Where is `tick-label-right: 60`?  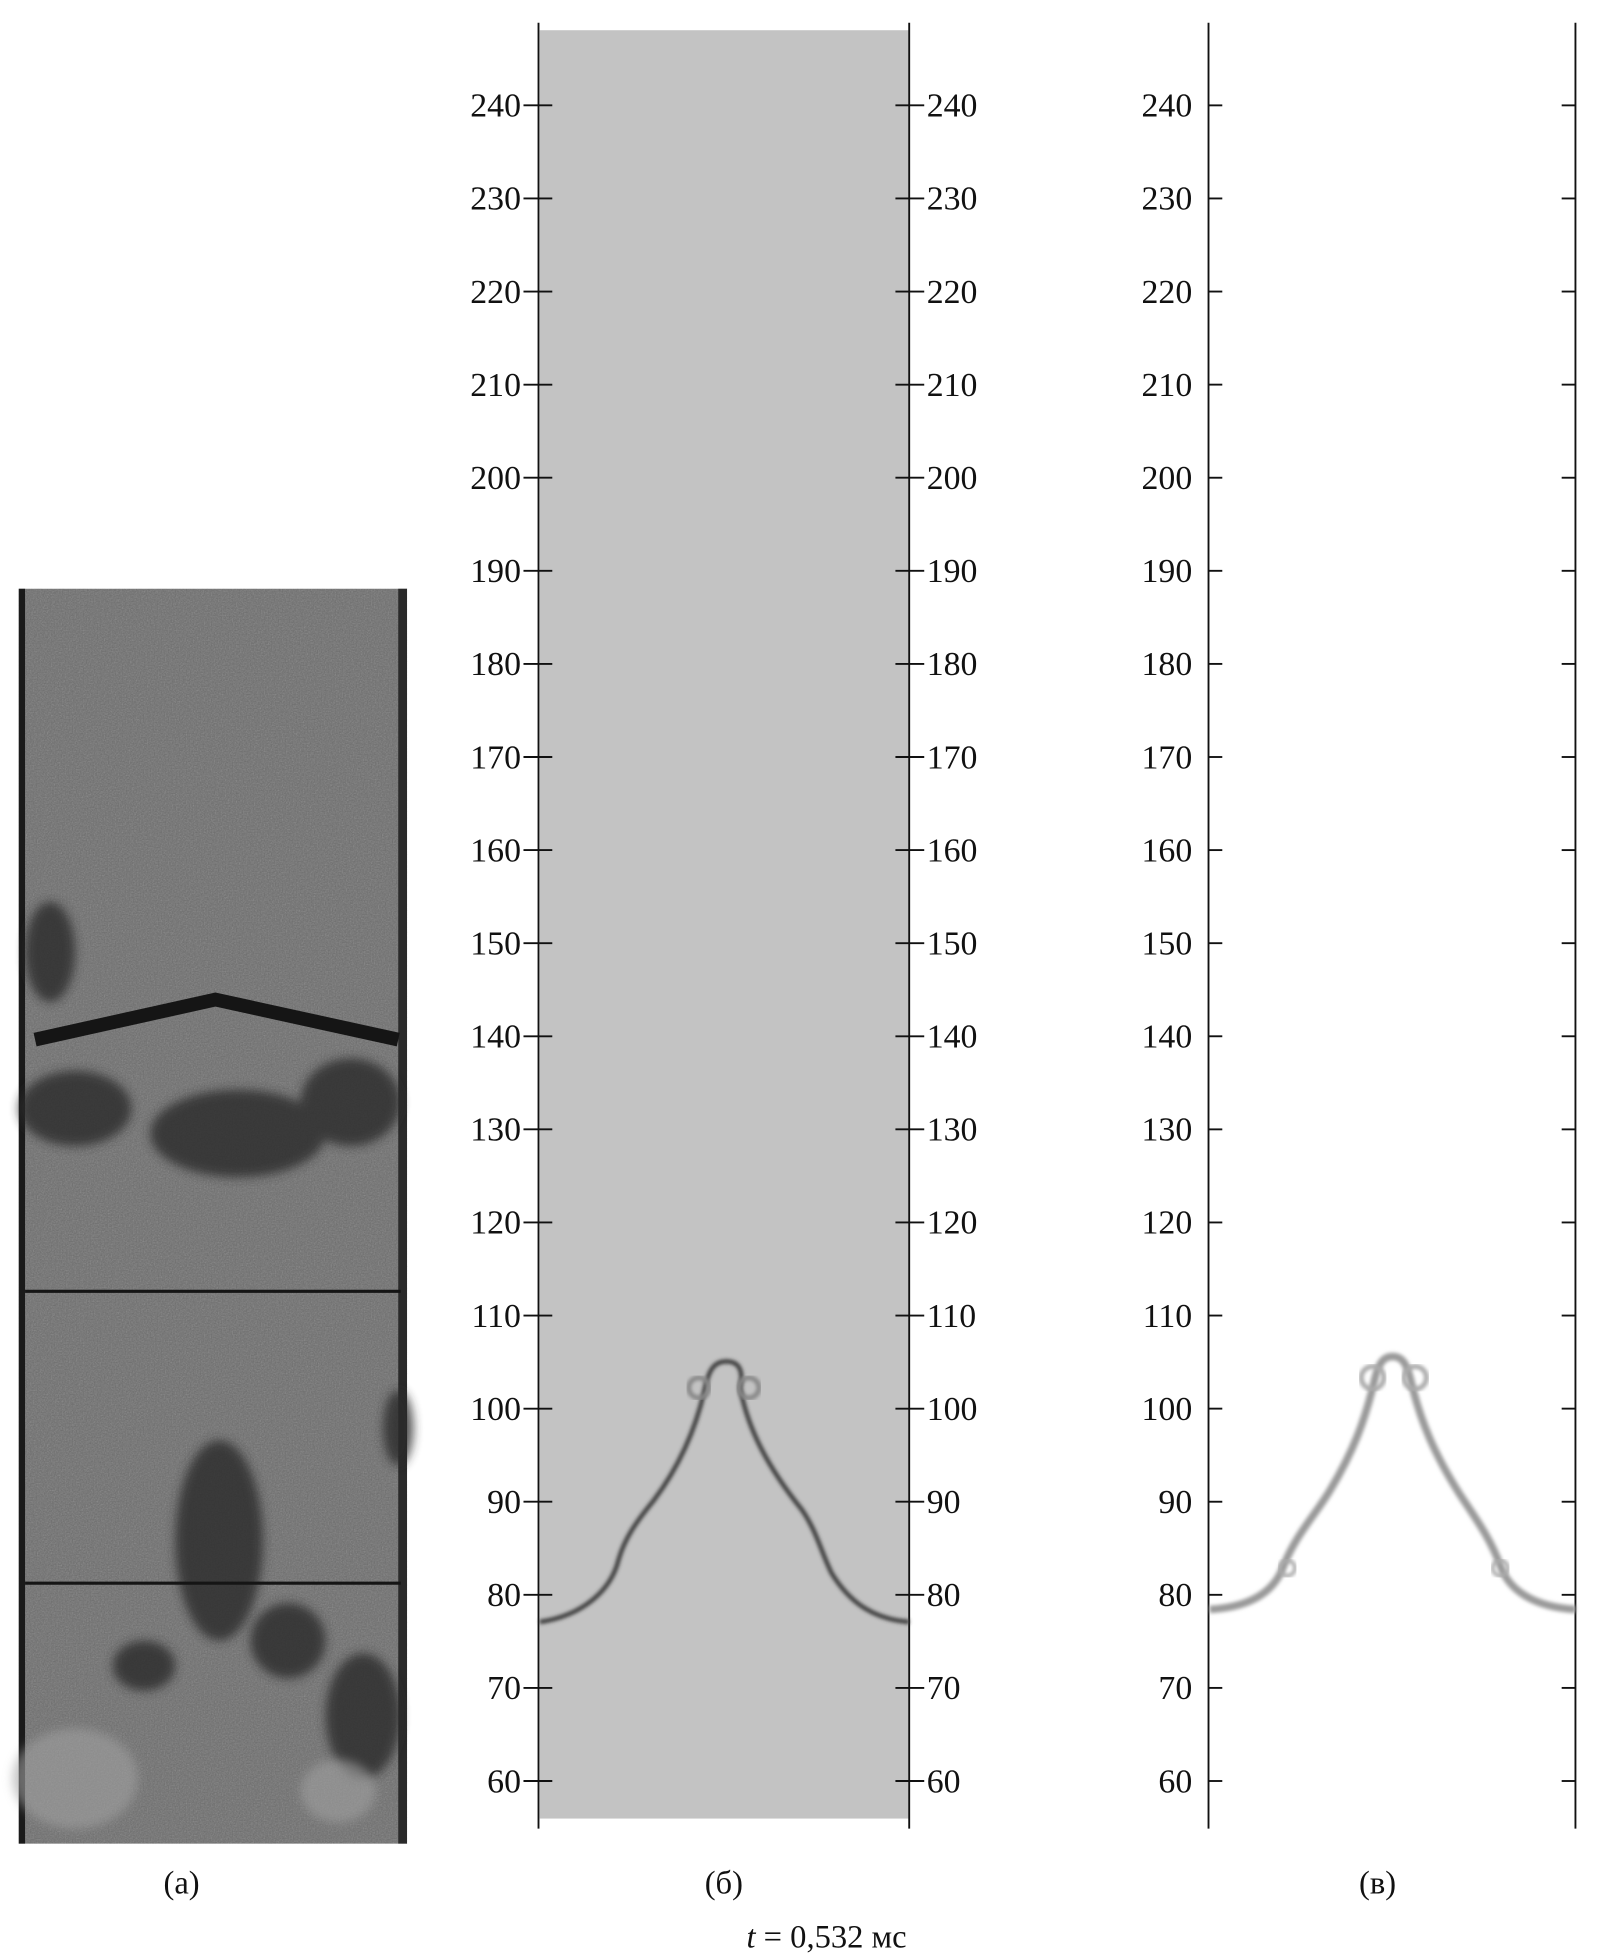
tick-label-right: 60 is located at coordinates (944, 1781).